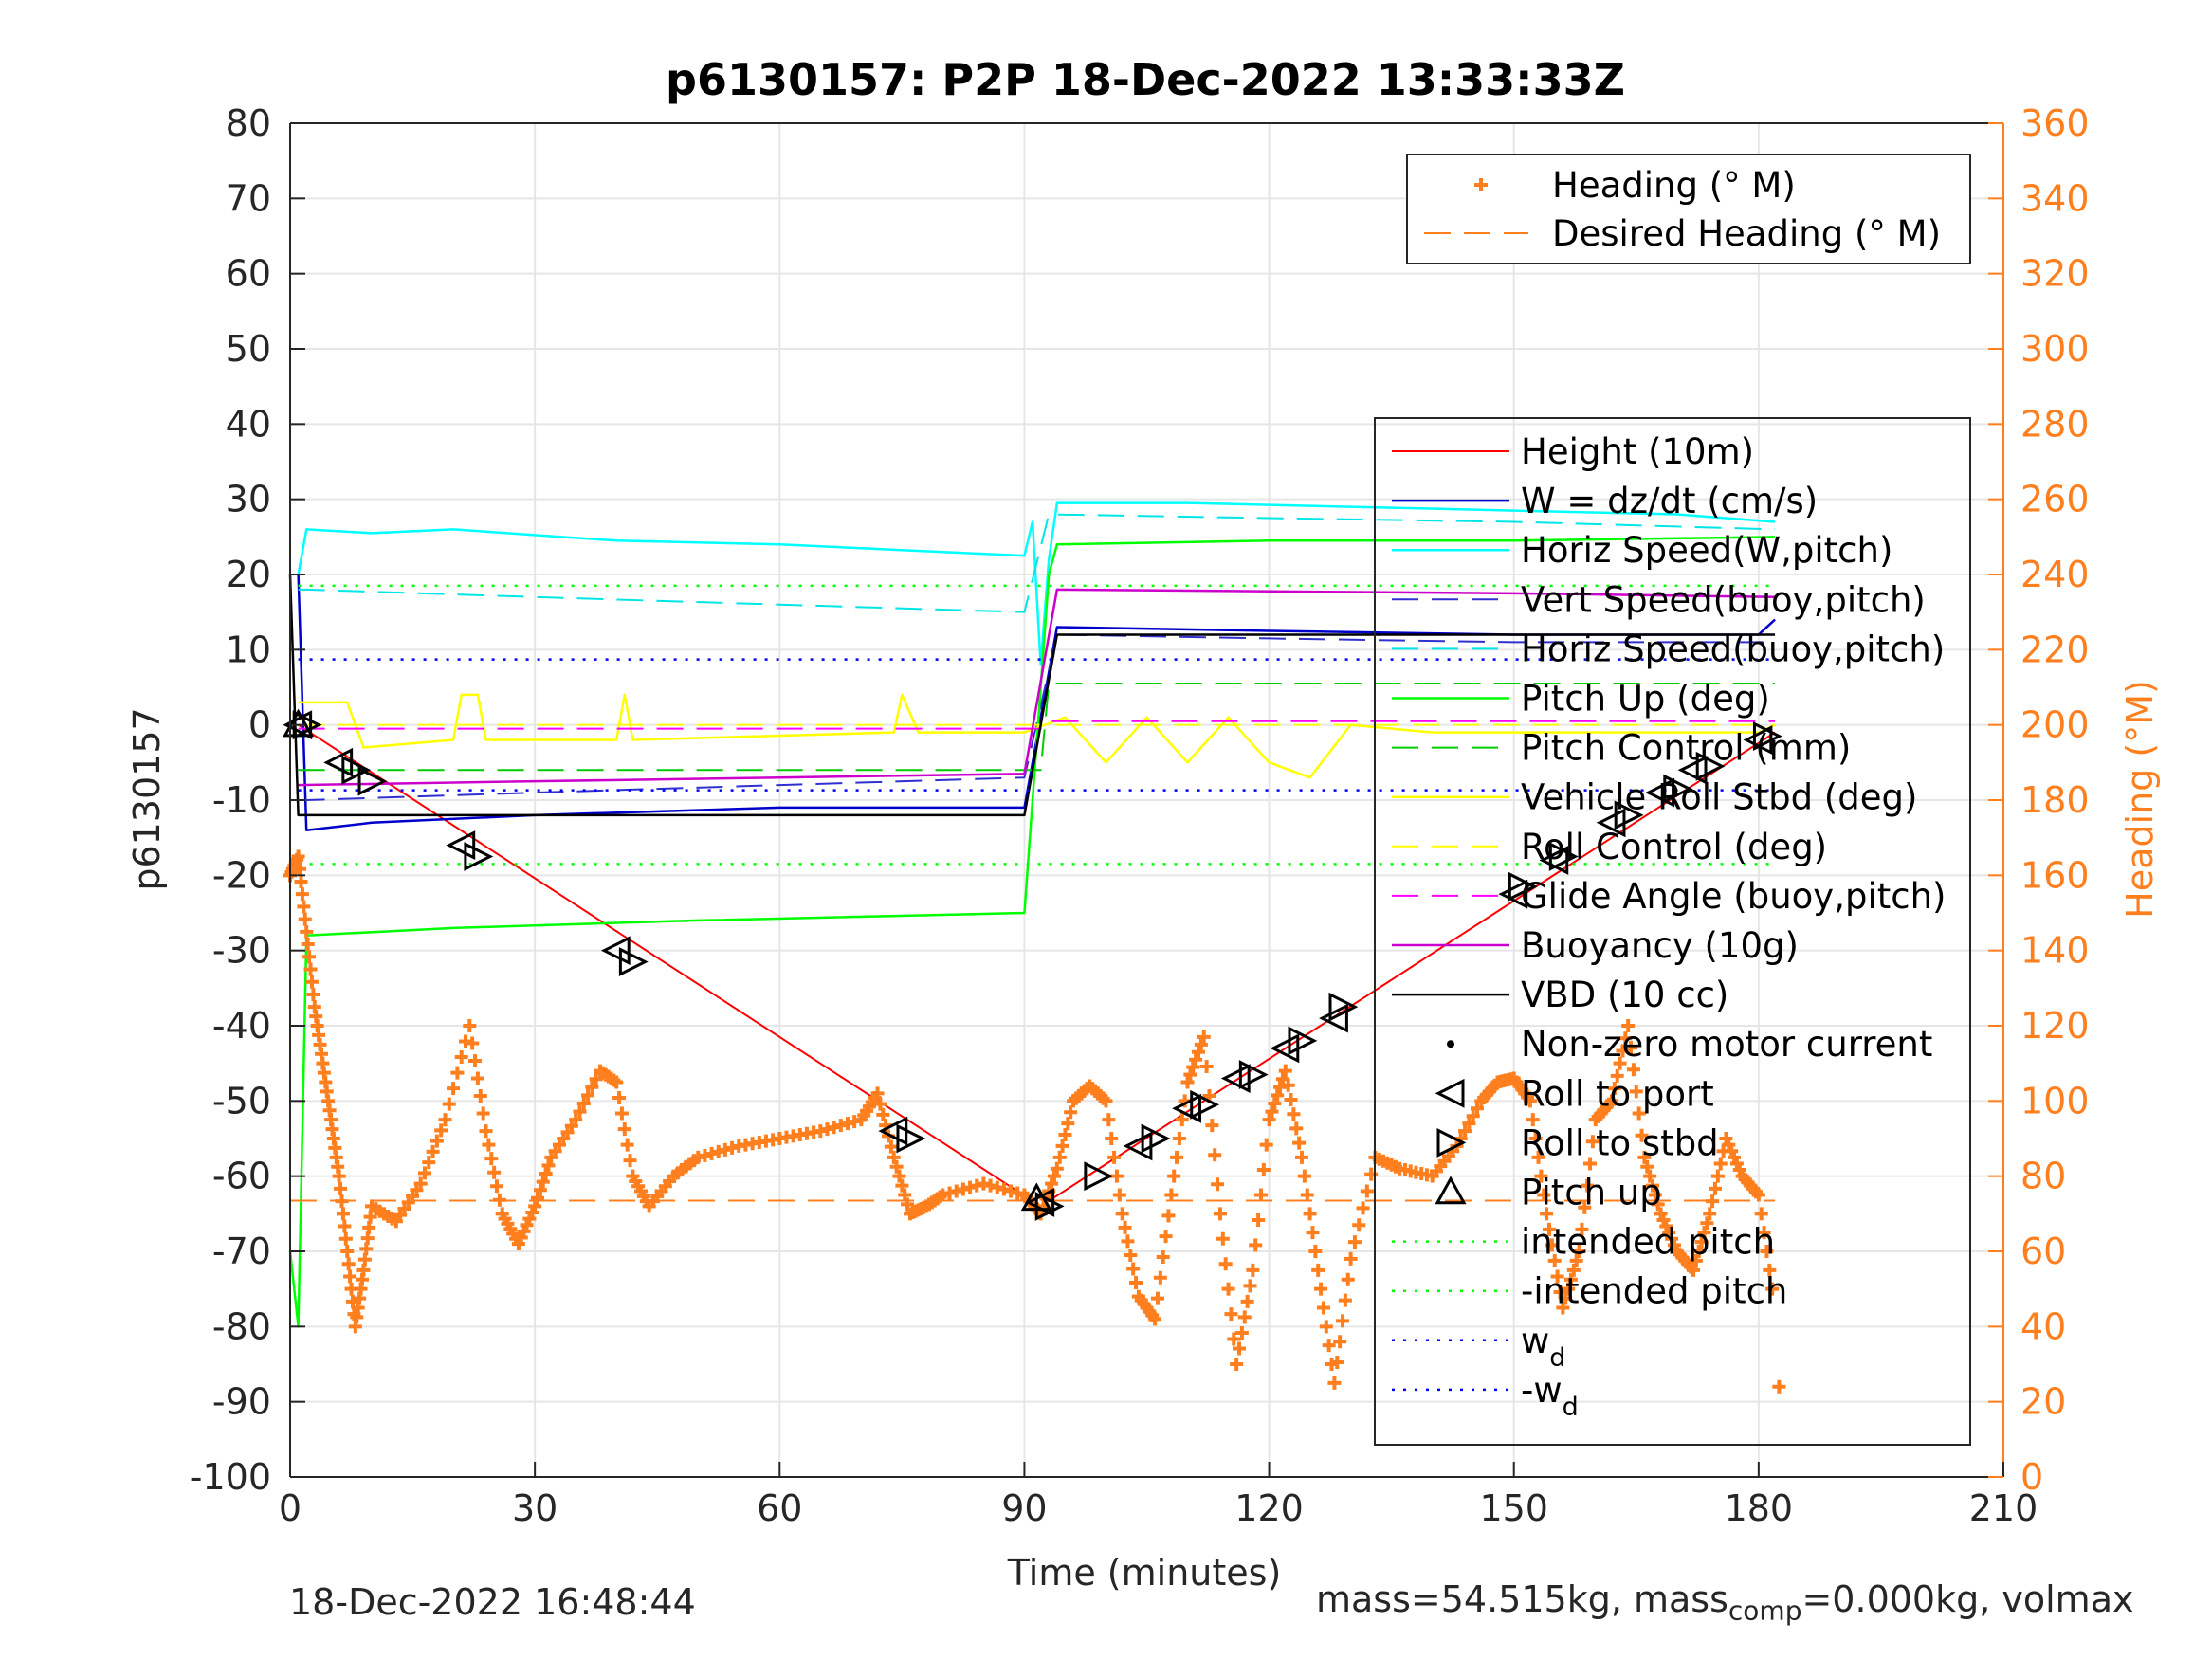 Image resolution: width=2212 pixels, height=1659 pixels. I want to click on y2-tick-label: 220, so click(2055, 649).